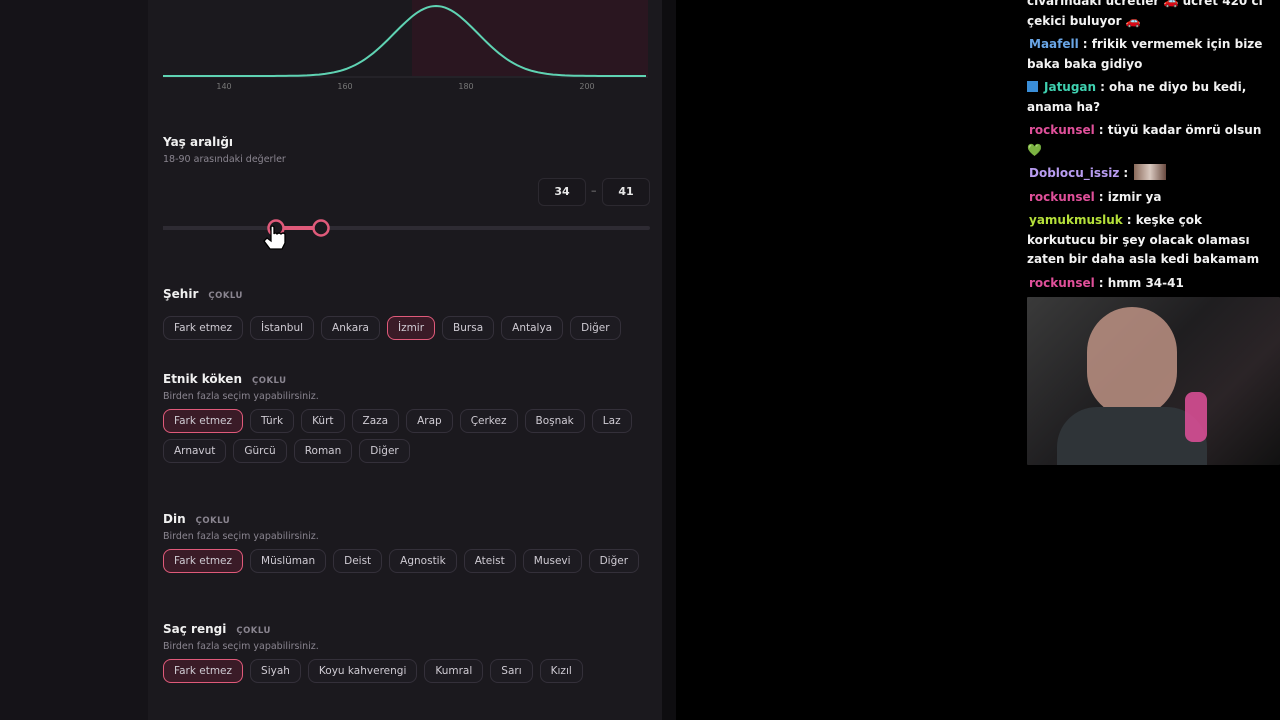 The width and height of the screenshot is (1280, 720). Describe the element at coordinates (358, 561) in the screenshot. I see `chip: Deist` at that location.